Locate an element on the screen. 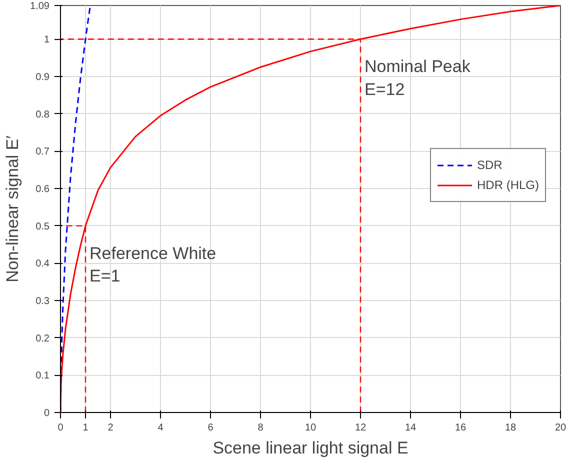  x-tick-label: 12 is located at coordinates (360, 428).